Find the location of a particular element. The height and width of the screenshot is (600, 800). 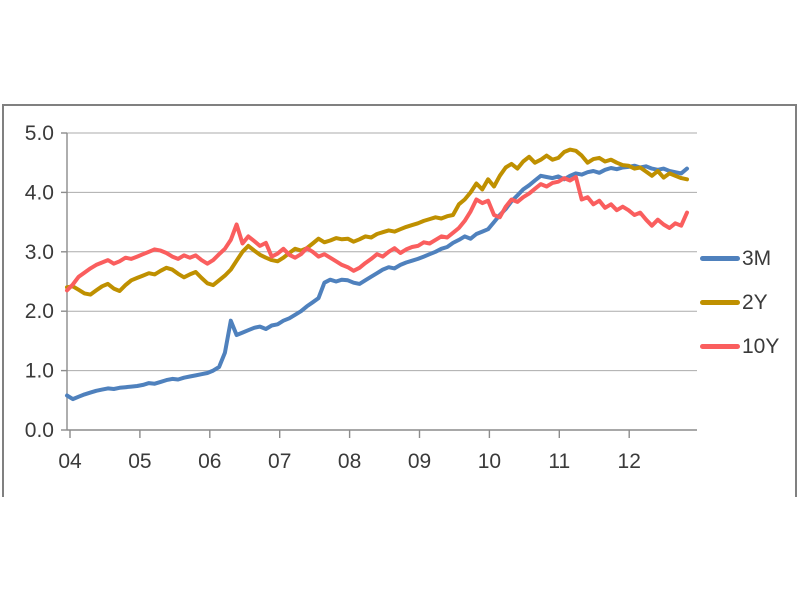

legend-label-2y: 2Y is located at coordinates (755, 302).